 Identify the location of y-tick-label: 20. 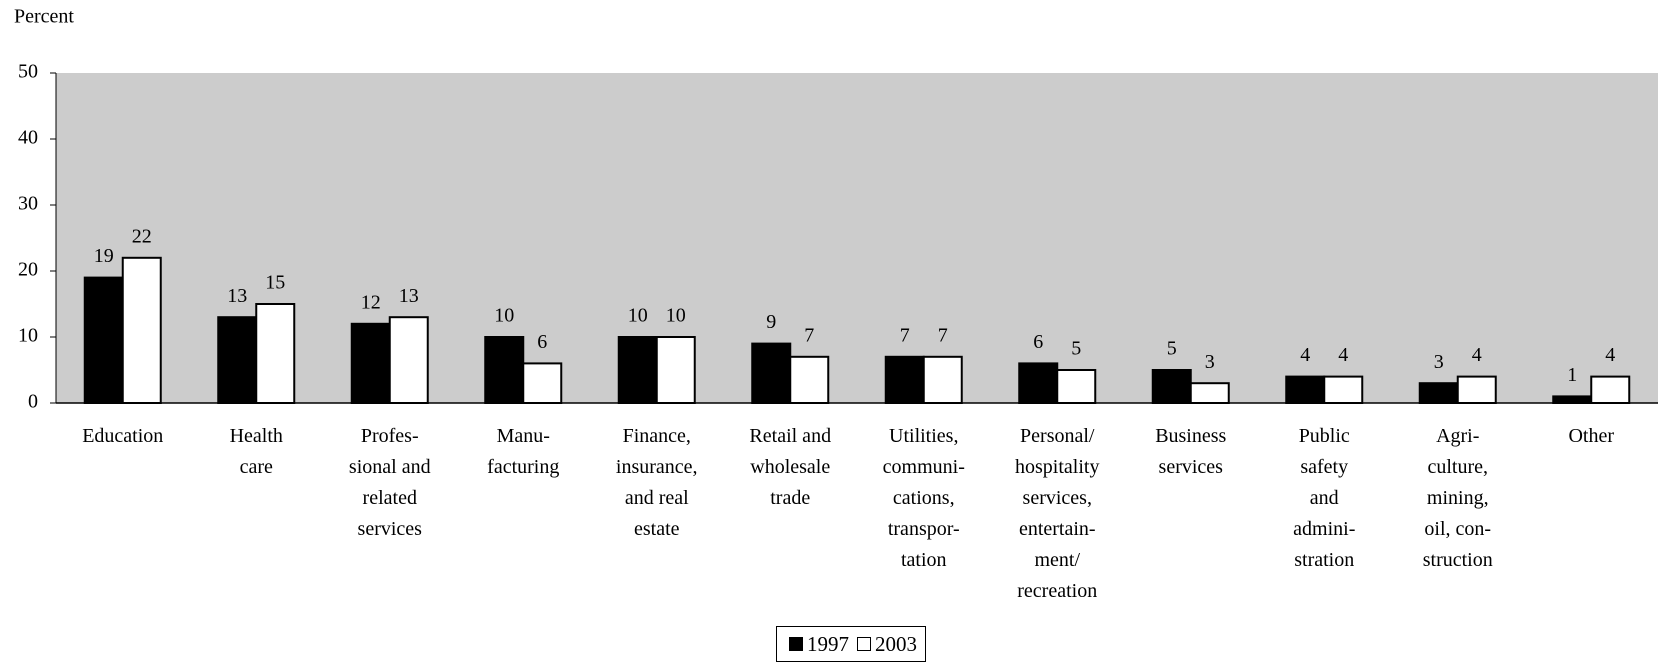
(28, 270).